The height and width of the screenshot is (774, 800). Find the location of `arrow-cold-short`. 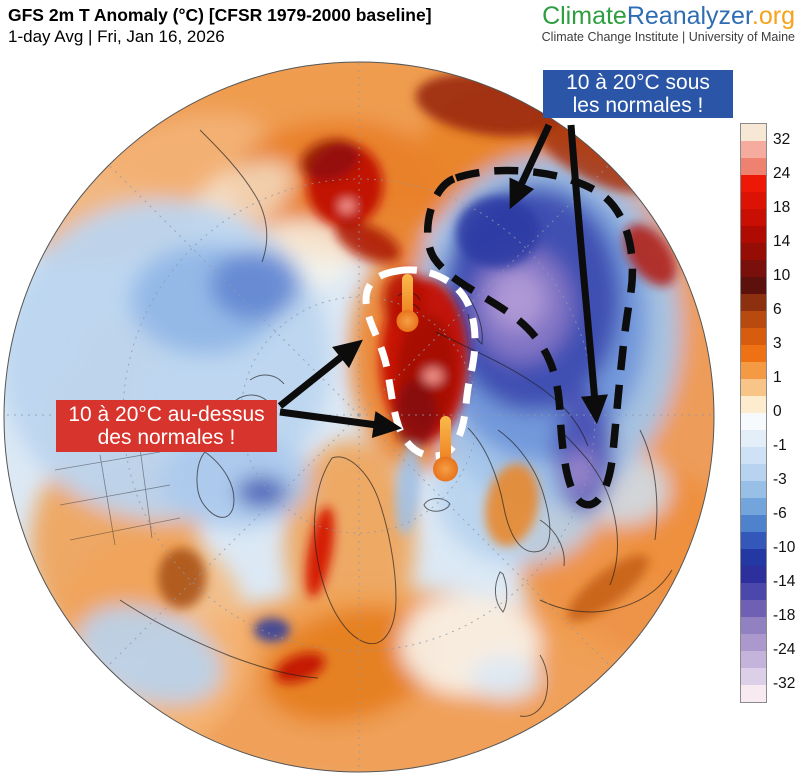

arrow-cold-short is located at coordinates (531, 166).